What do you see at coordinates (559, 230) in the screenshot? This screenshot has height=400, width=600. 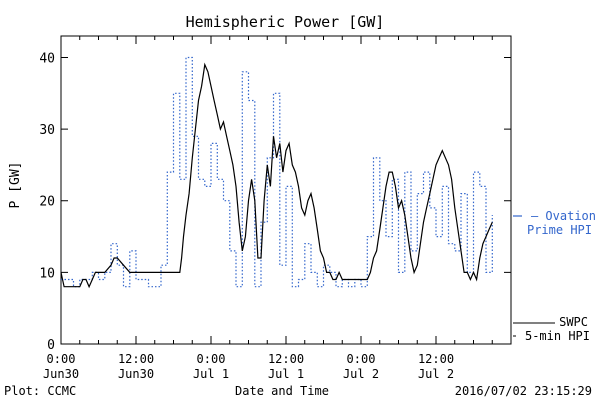 I see `legend-ovation-label-2: Prime HPI` at bounding box center [559, 230].